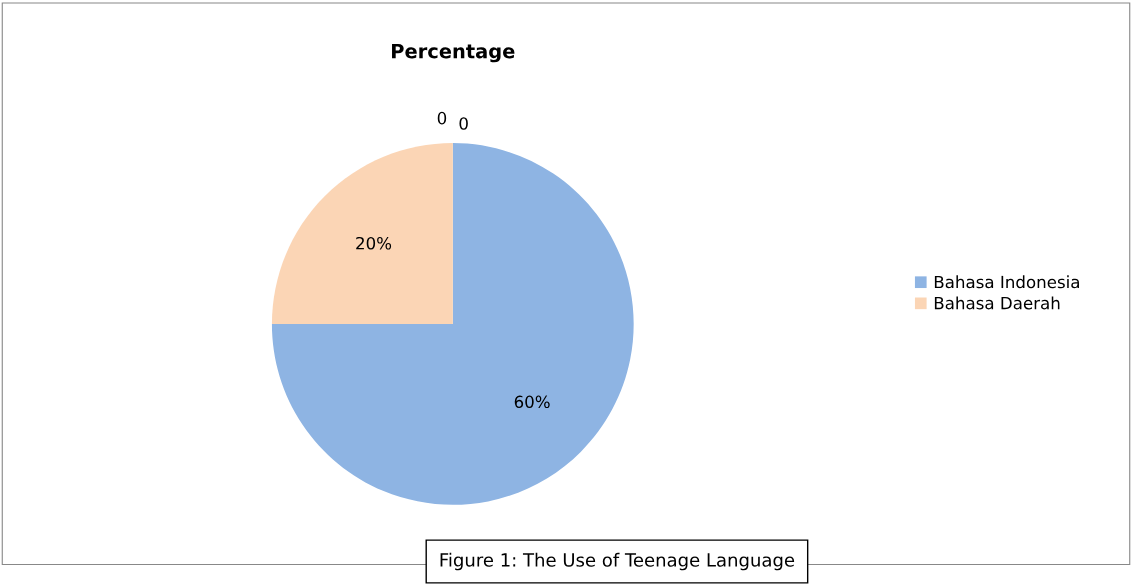  Describe the element at coordinates (997, 303) in the screenshot. I see `legend-label: Bahasa Daerah` at that location.